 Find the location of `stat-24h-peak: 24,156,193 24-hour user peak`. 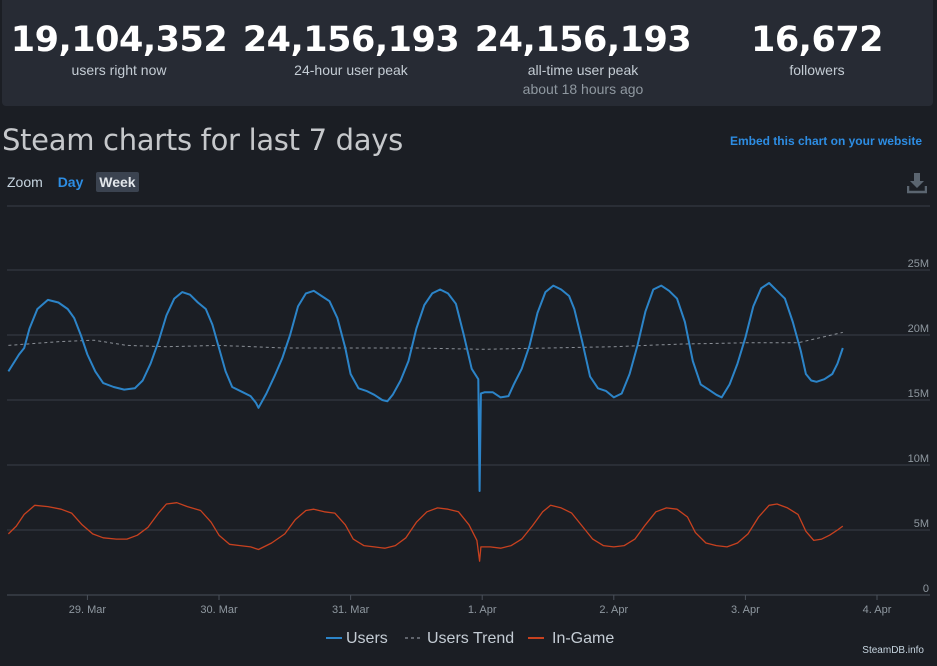

stat-24h-peak: 24,156,193 24-hour user peak is located at coordinates (351, 49).